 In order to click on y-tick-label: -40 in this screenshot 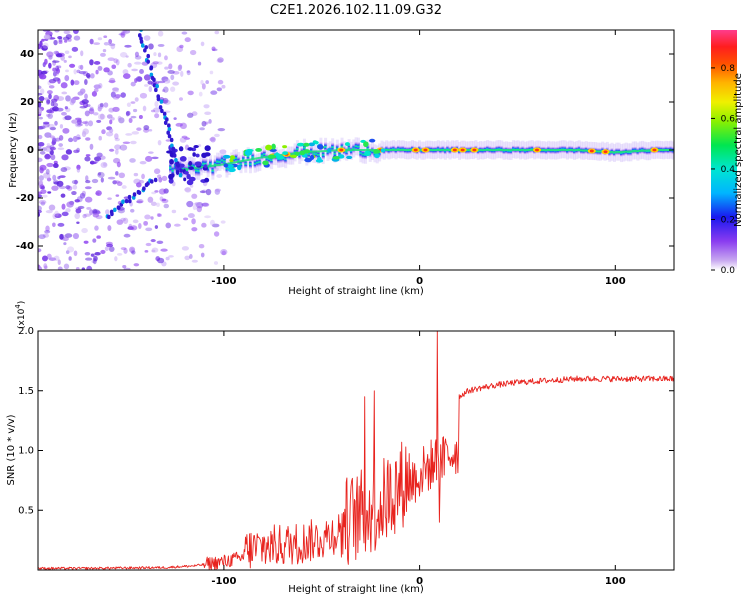, I will do `click(25, 246)`.